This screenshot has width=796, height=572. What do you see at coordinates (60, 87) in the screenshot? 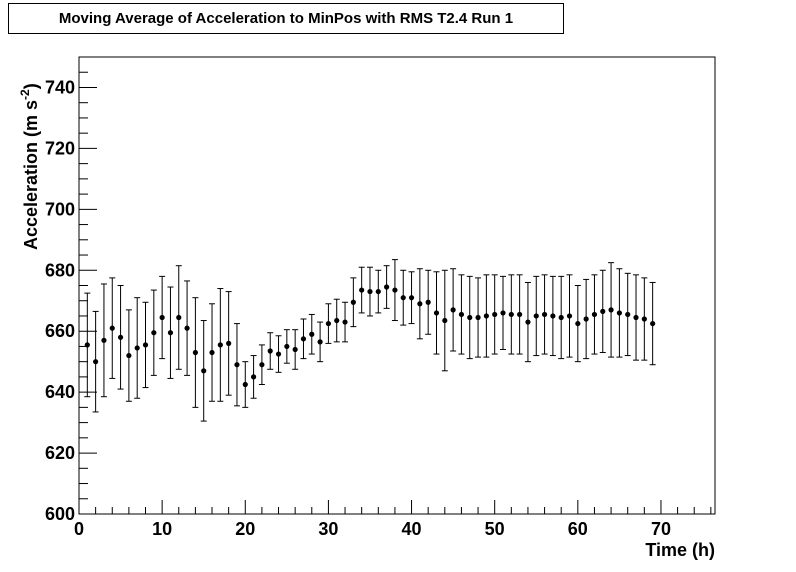
I see `y-tick-label: 740` at bounding box center [60, 87].